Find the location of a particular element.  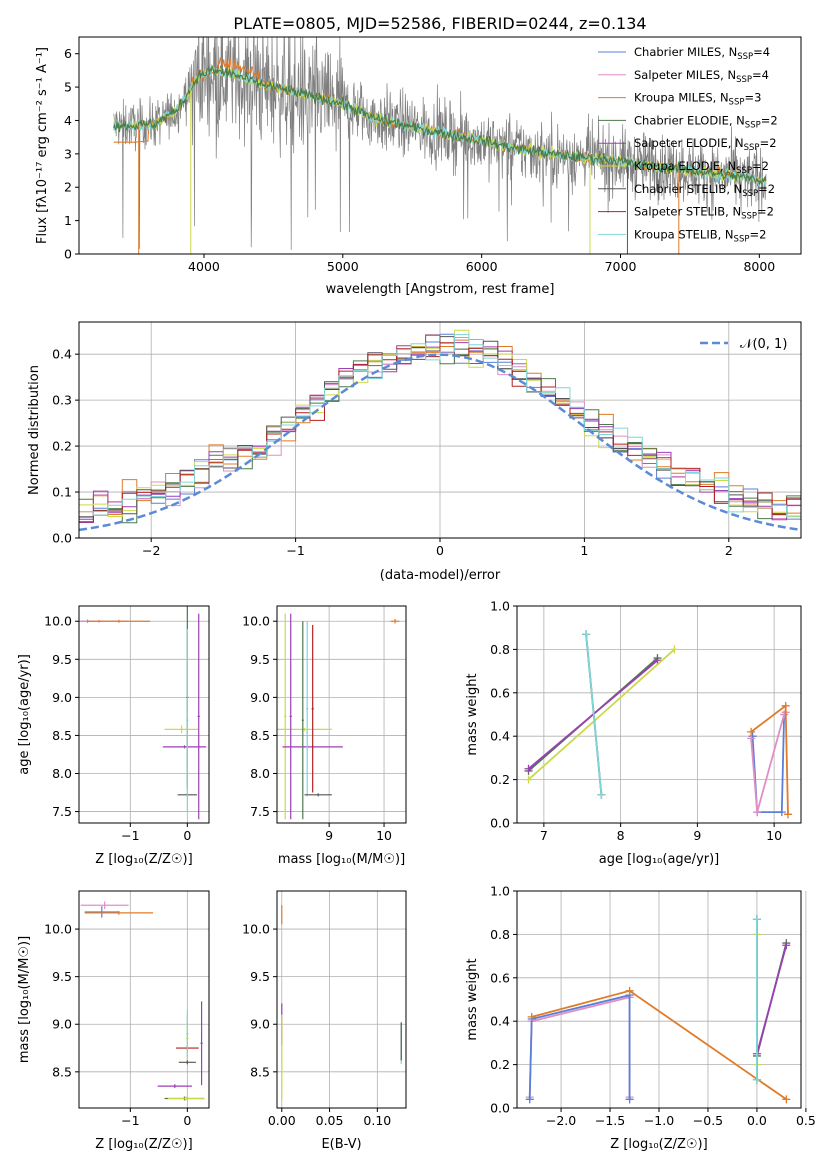

y-tick-label: 0.1 is located at coordinates (62, 492).